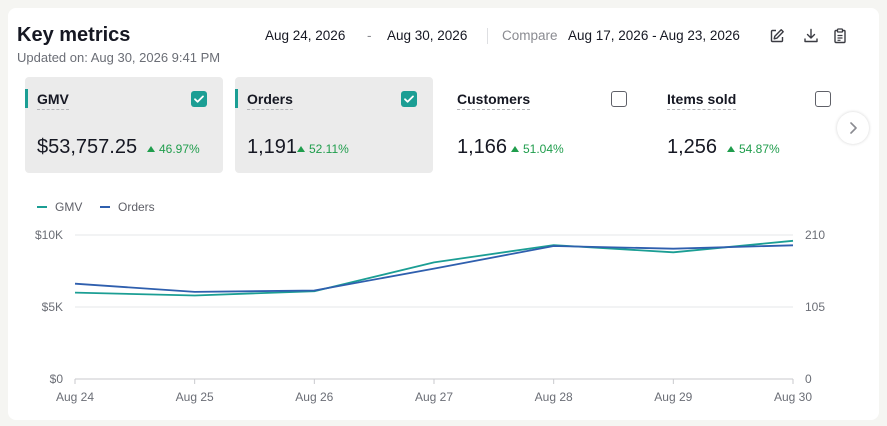 This screenshot has width=887, height=426. Describe the element at coordinates (195, 397) in the screenshot. I see `x-tick-label: Aug 25` at that location.